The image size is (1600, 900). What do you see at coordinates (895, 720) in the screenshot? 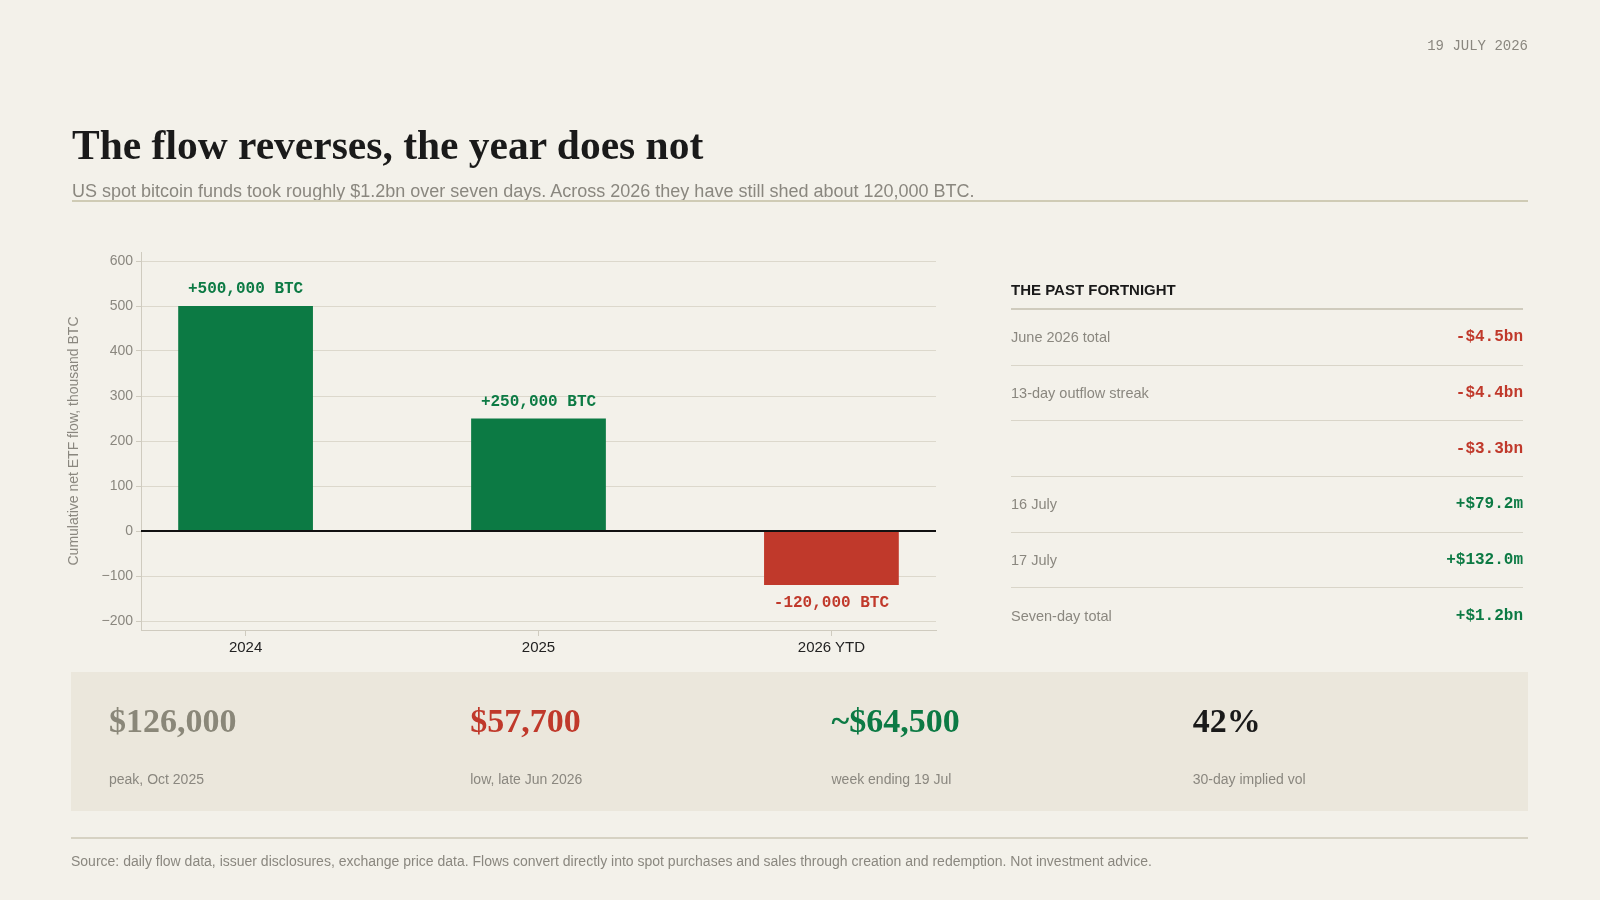
I see `text: ~$64,500` at bounding box center [895, 720].